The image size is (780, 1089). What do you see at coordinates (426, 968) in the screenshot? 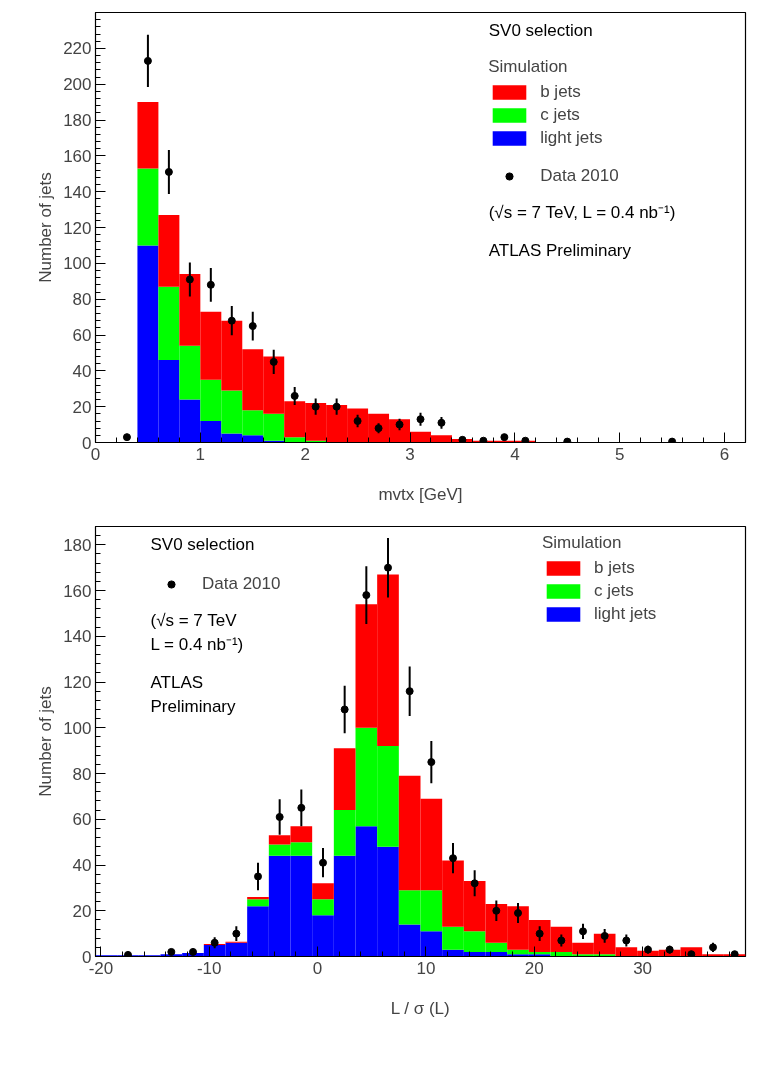
I see `x-tick-label: 10` at bounding box center [426, 968].